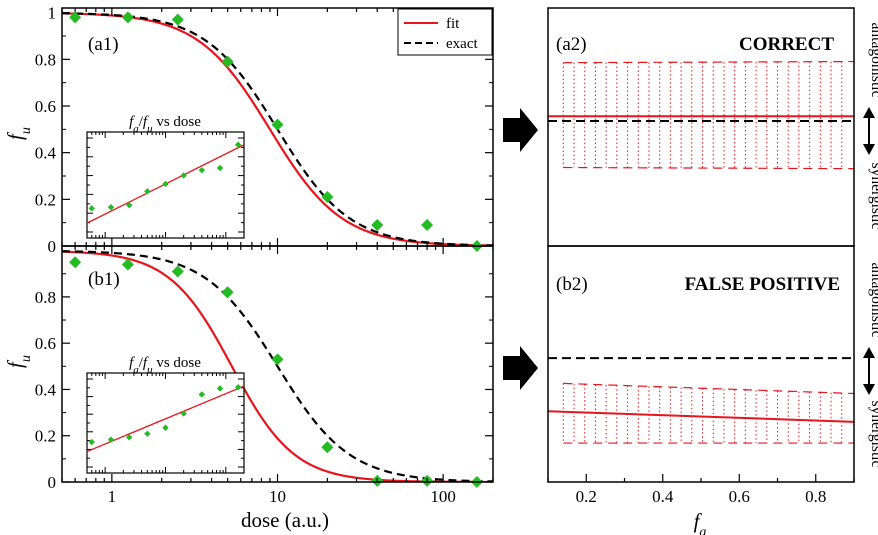 This screenshot has height=535, width=878. What do you see at coordinates (739, 496) in the screenshot?
I see `b2-x-tick-label: 0.6` at bounding box center [739, 496].